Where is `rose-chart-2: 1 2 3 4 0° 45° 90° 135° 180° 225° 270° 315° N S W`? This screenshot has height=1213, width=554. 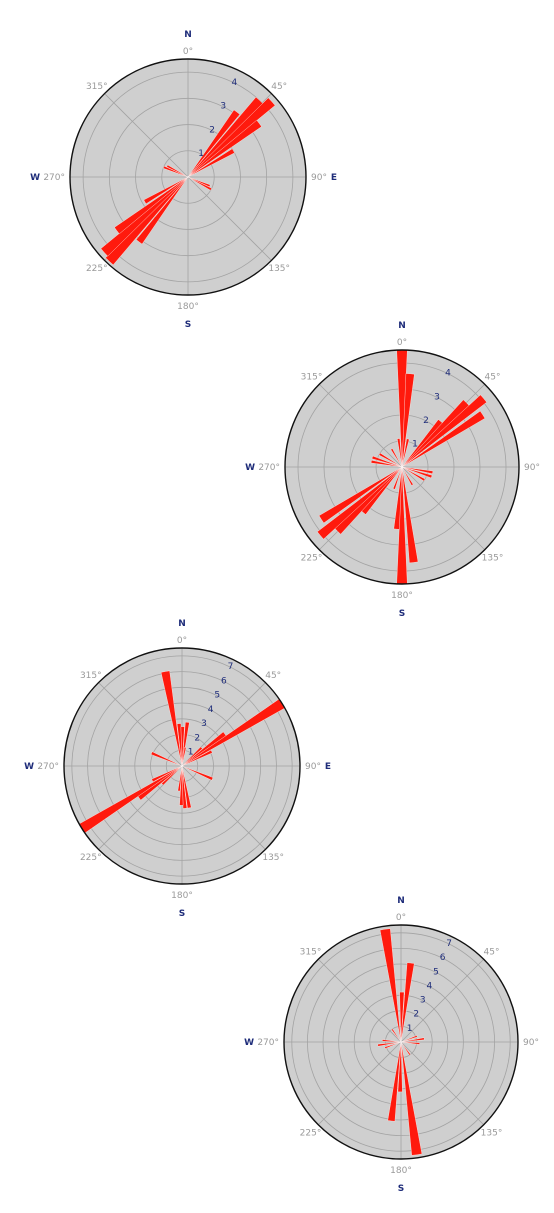 rose-chart-2: 1 2 3 4 0° 45° 90° 135° 180° 225° 270° 315° N S W is located at coordinates (392, 470).